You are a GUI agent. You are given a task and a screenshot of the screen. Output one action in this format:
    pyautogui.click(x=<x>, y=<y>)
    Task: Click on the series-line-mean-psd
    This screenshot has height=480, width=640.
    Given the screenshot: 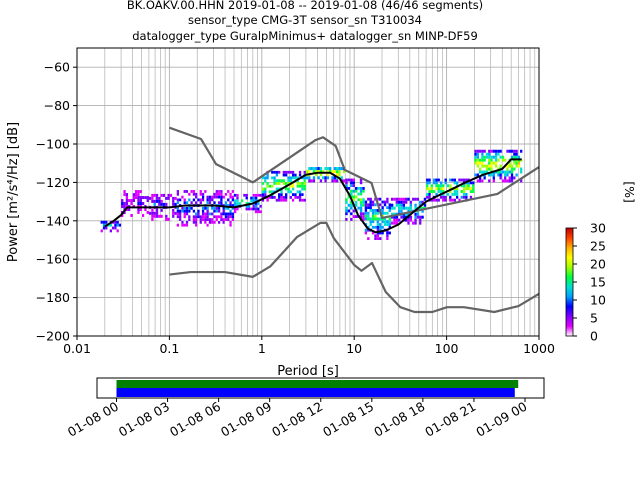 What is the action you would take?
    pyautogui.click(x=313, y=196)
    